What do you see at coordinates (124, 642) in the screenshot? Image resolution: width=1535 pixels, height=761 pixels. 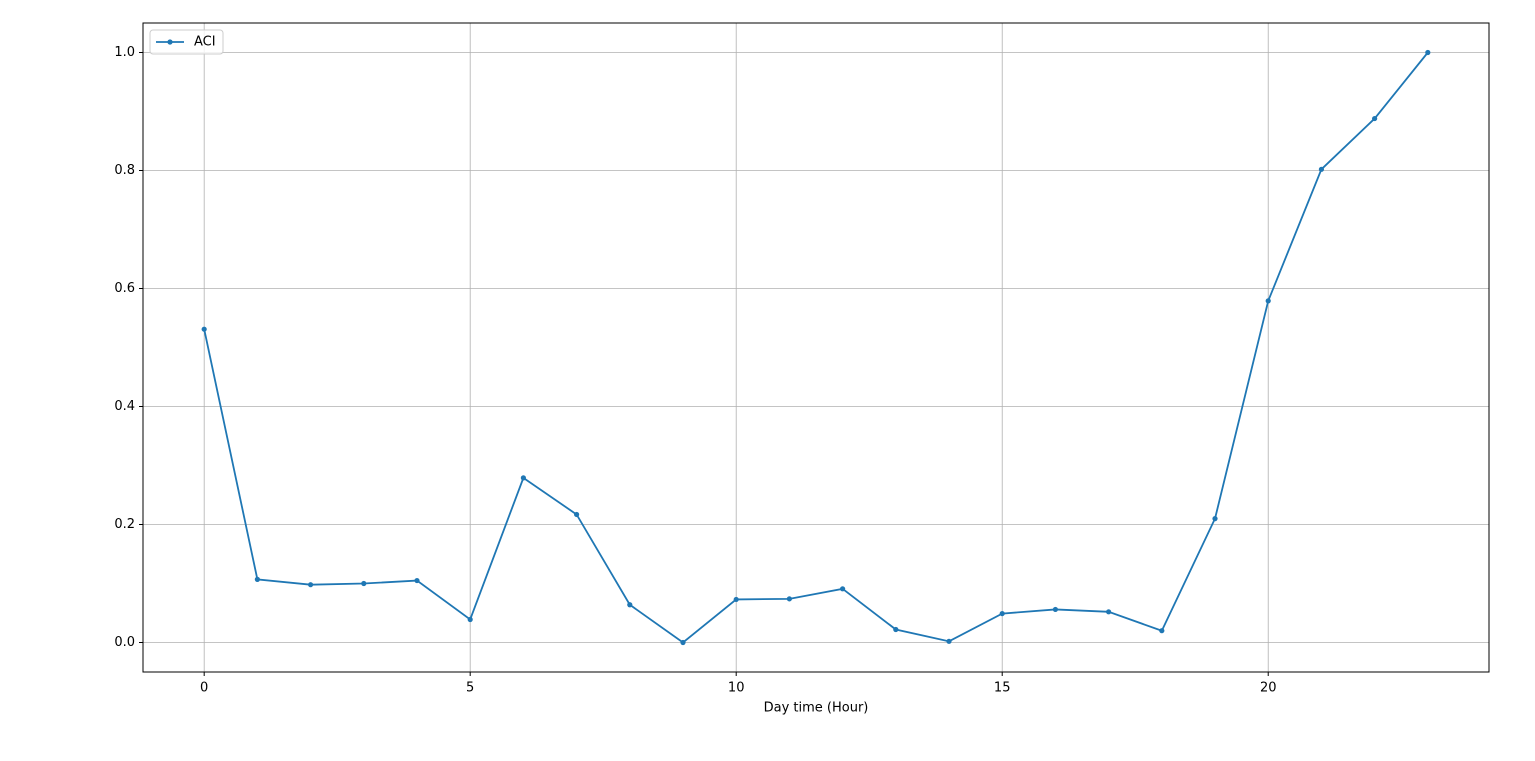 I see `y-tick-label: 0.0` at bounding box center [124, 642].